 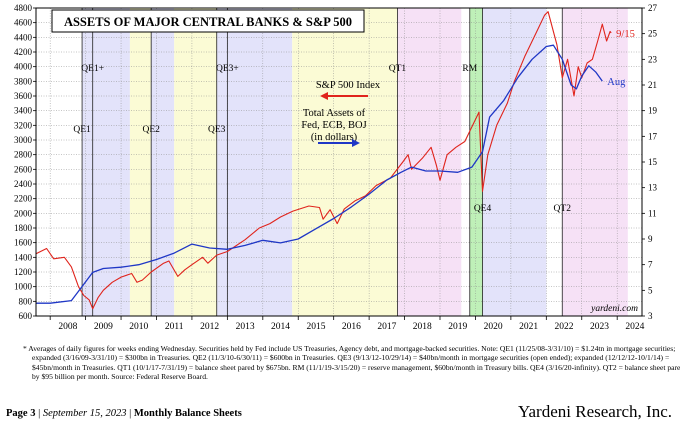 What do you see at coordinates (653, 34) in the screenshot?
I see `y-tick-label-right: 25` at bounding box center [653, 34].